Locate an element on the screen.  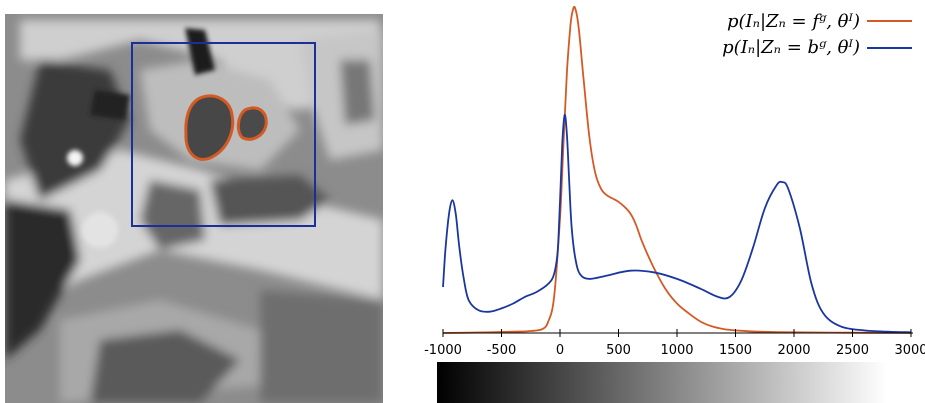
x-axis-ticks: -1000 -500 0 500 1000 1500 2000 2500 3000 is located at coordinates (674, 343).